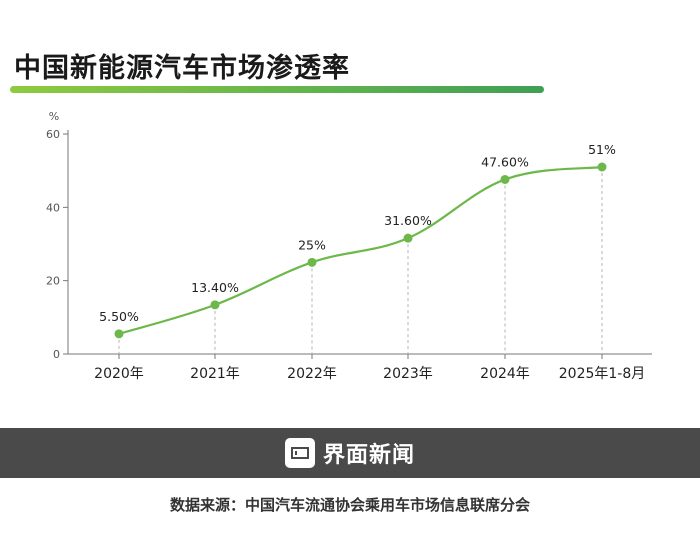  Describe the element at coordinates (56, 354) in the screenshot. I see `y-tick-label: 0` at that location.